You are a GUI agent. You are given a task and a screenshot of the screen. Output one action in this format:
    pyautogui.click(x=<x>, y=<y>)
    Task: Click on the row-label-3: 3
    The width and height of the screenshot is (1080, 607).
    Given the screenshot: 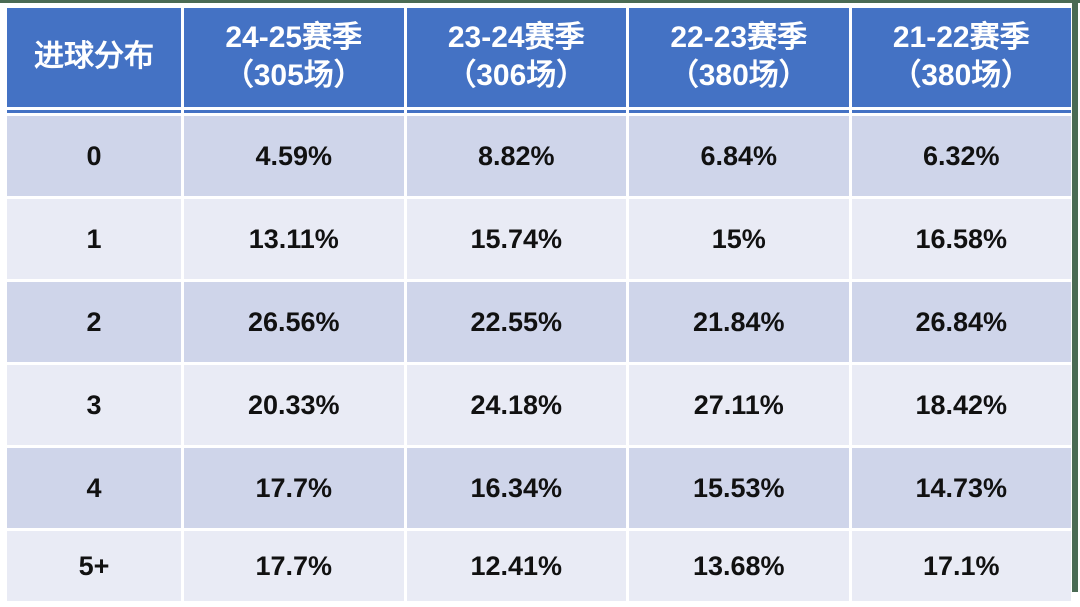 What is the action you would take?
    pyautogui.click(x=94, y=405)
    